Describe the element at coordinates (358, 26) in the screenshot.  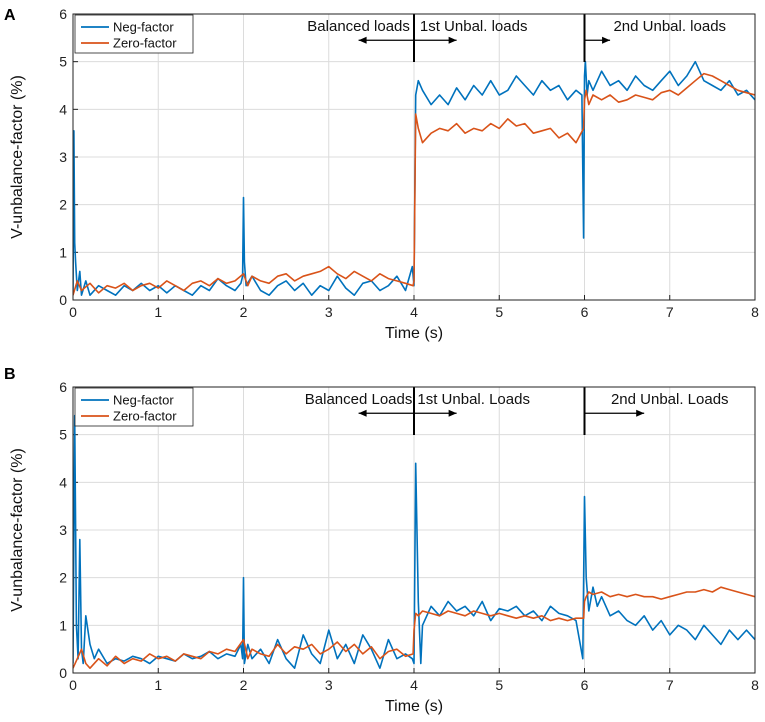
I see `region-annotation: Balanced loads` at that location.